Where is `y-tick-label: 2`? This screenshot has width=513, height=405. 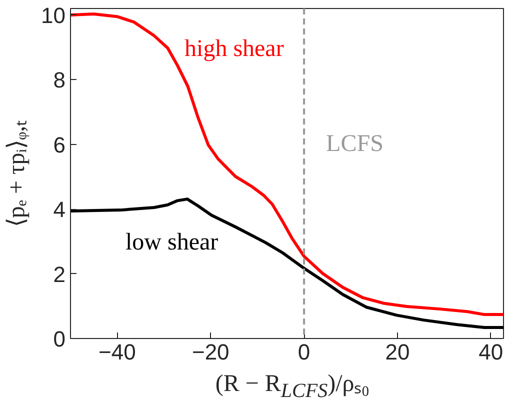 y-tick-label: 2 is located at coordinates (59, 274).